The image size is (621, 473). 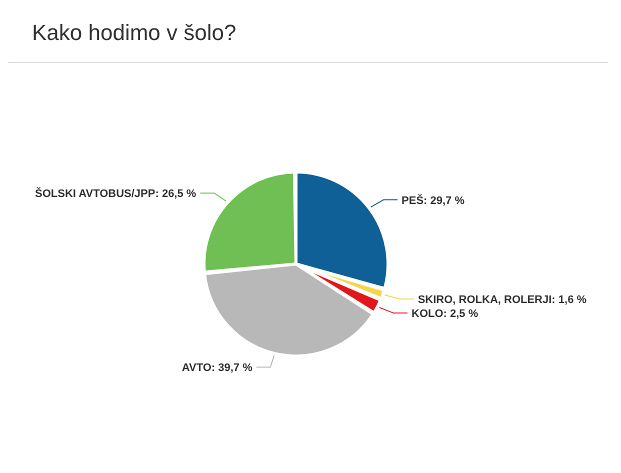 What do you see at coordinates (445, 314) in the screenshot?
I see `slice-label: KOLO: 2,5 %` at bounding box center [445, 314].